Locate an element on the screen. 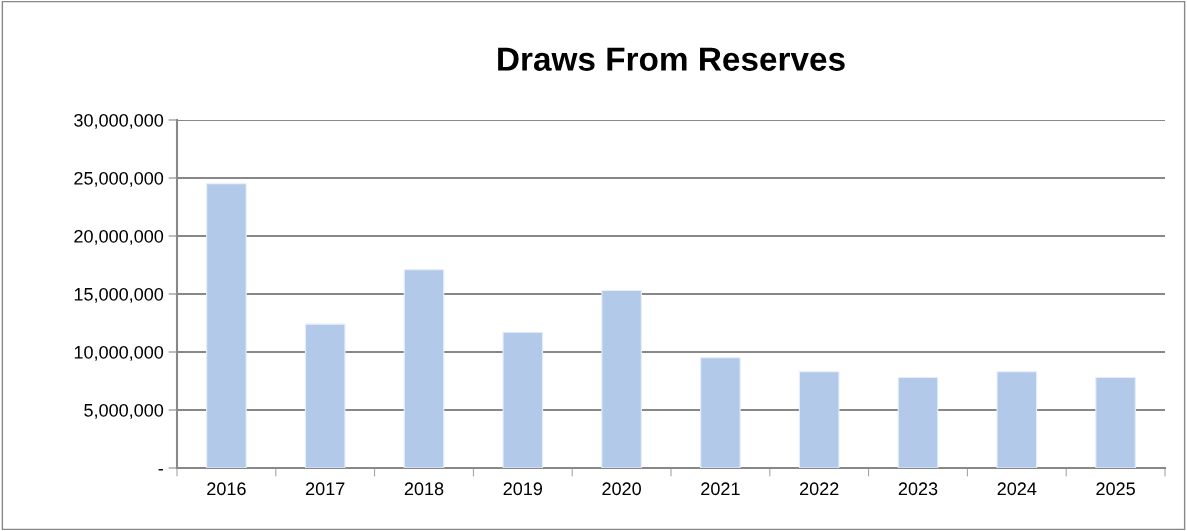 This screenshot has width=1187, height=531. x-tick-label: 2024 is located at coordinates (1017, 489).